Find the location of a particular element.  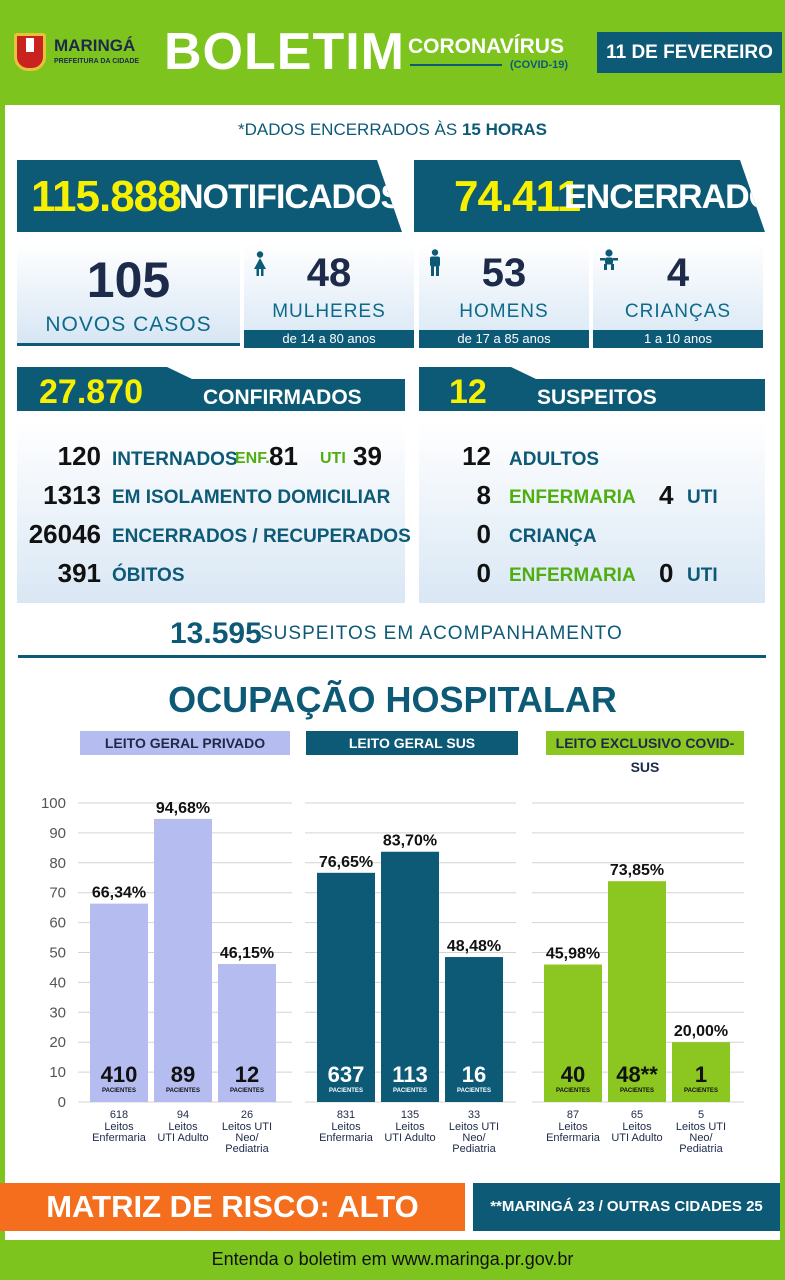

page-title: BOLETIM is located at coordinates (284, 52).